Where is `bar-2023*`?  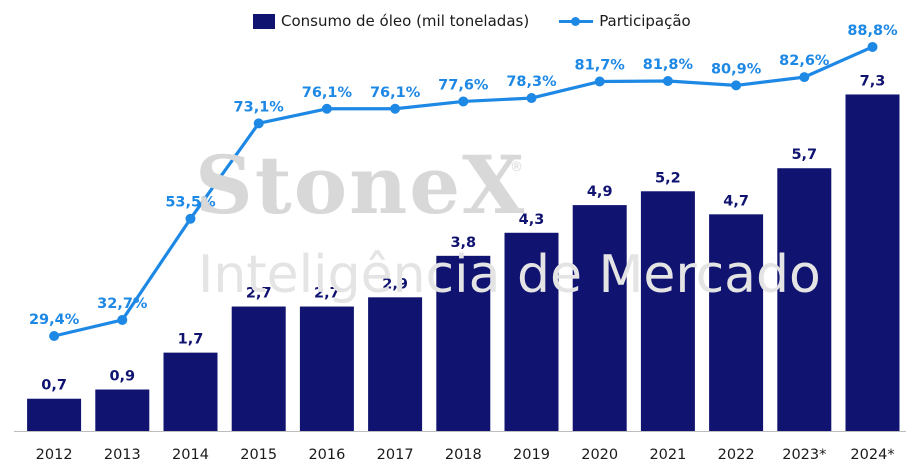 bar-2023* is located at coordinates (804, 300).